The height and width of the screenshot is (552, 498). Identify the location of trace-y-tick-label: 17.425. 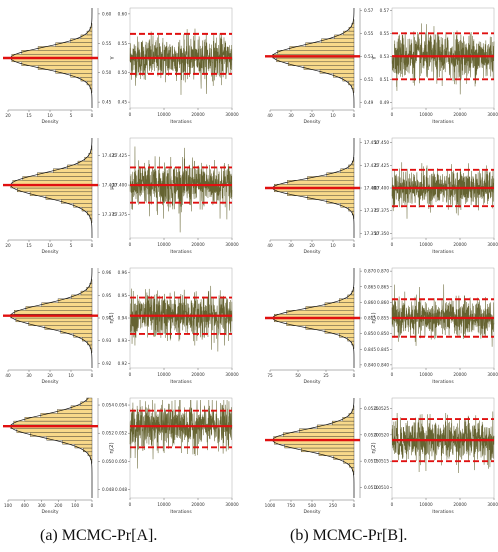
(119, 155).